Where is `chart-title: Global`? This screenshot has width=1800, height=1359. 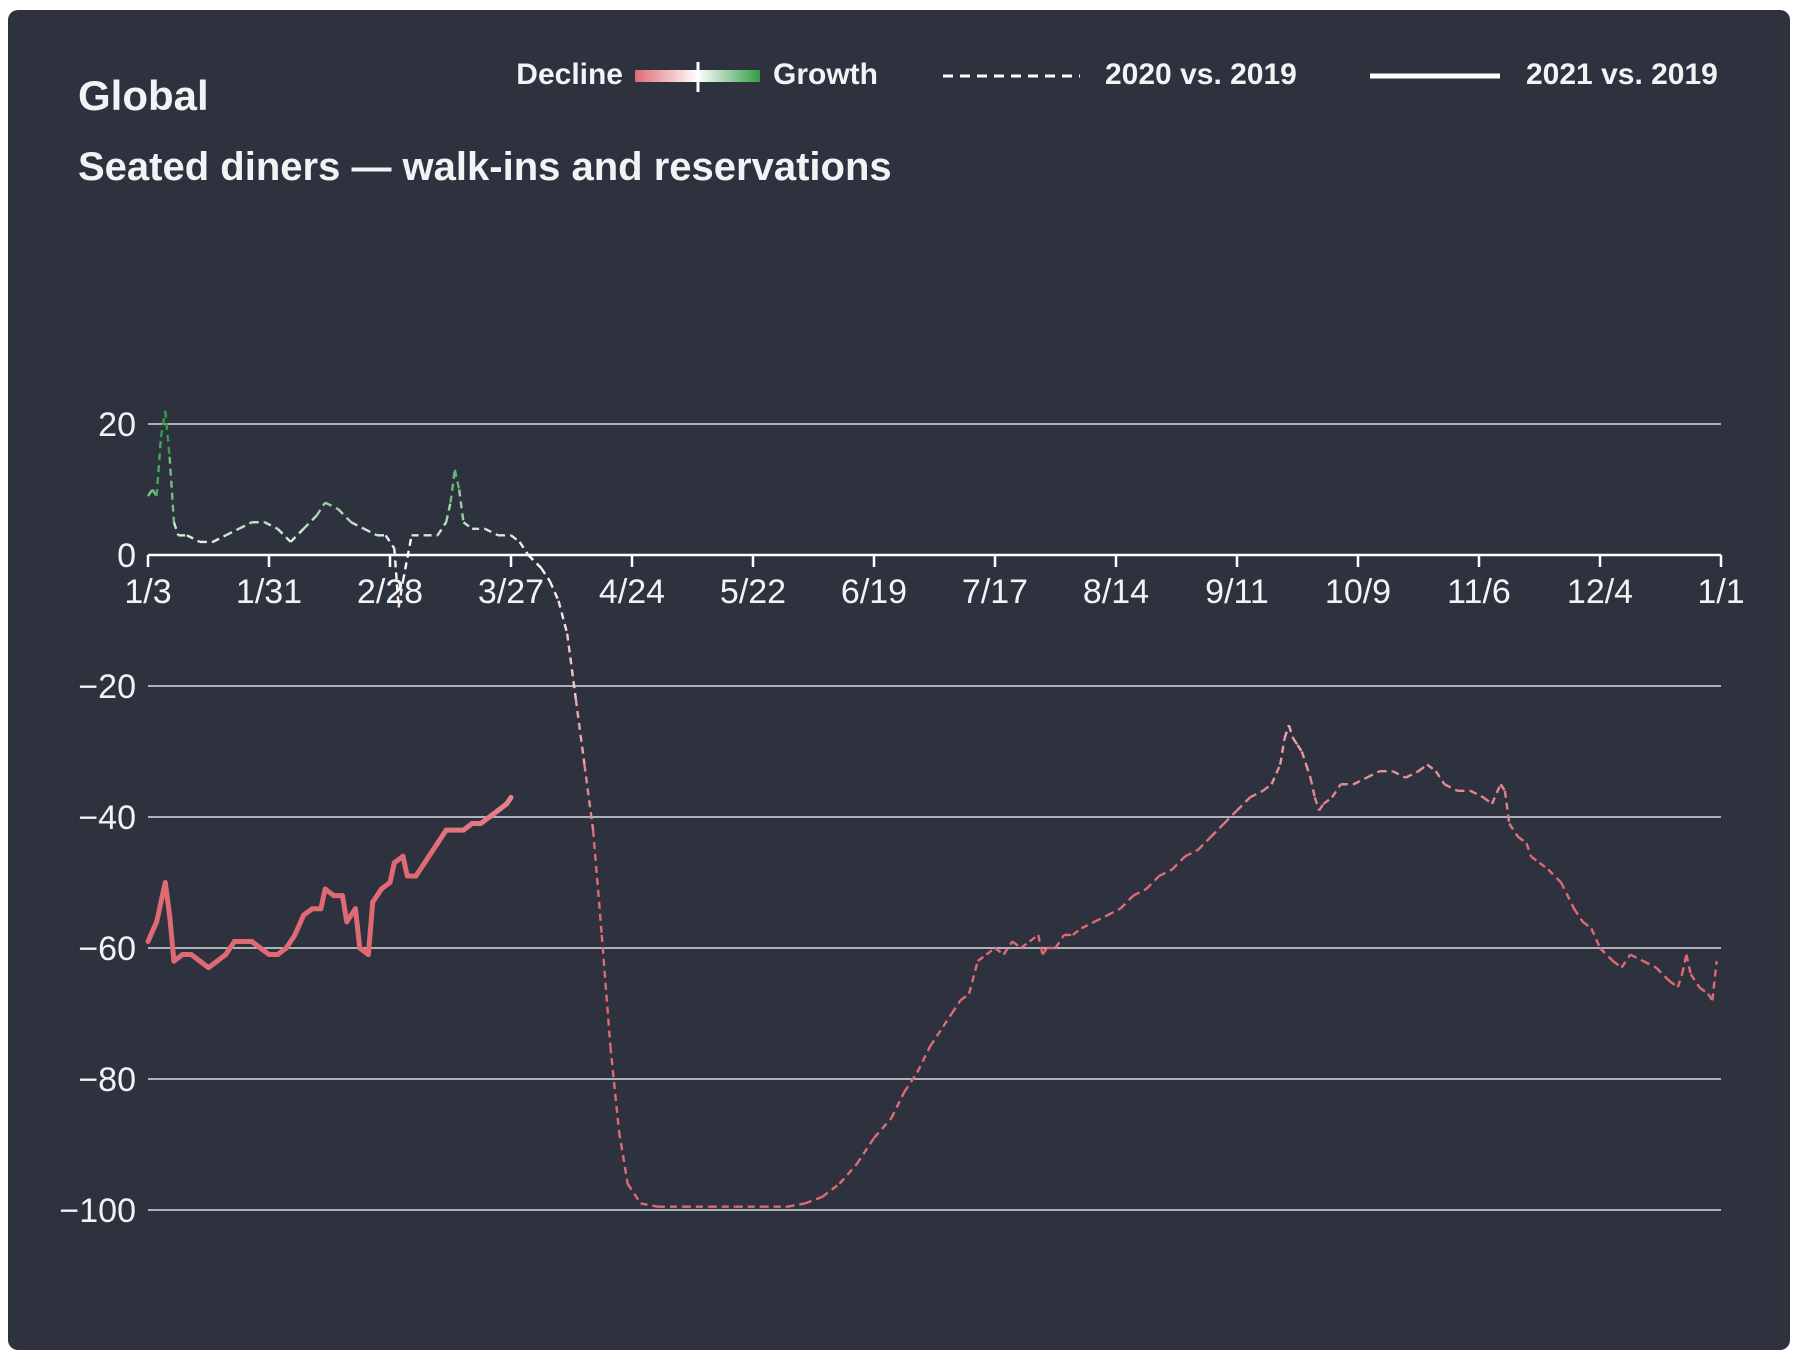 chart-title: Global is located at coordinates (143, 95).